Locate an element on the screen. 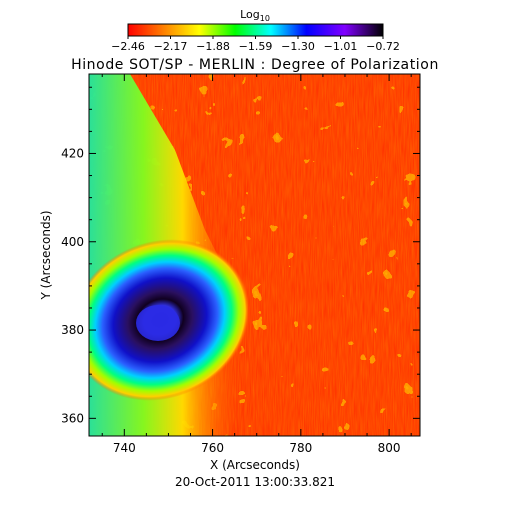 The width and height of the screenshot is (510, 516). colorbar is located at coordinates (255, 30).